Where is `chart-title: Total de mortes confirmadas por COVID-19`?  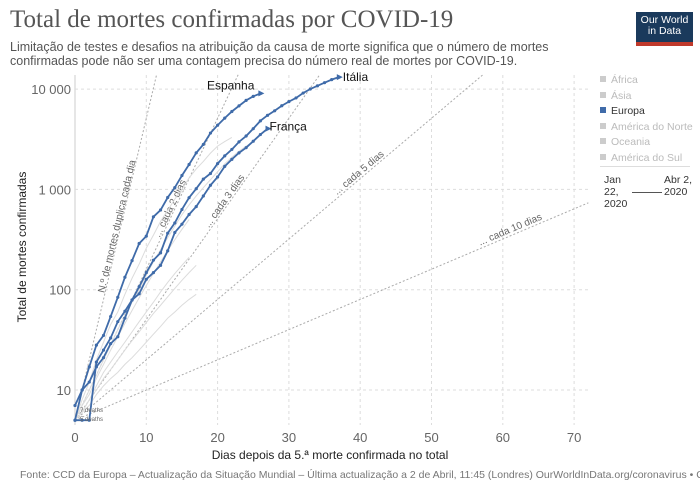 chart-title: Total de mortes confirmadas por COVID-19 is located at coordinates (232, 19).